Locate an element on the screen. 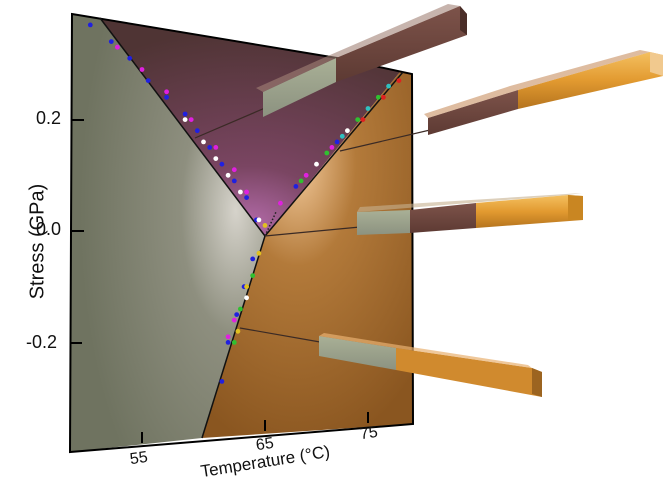  boundary-lower is located at coordinates (233, 337).